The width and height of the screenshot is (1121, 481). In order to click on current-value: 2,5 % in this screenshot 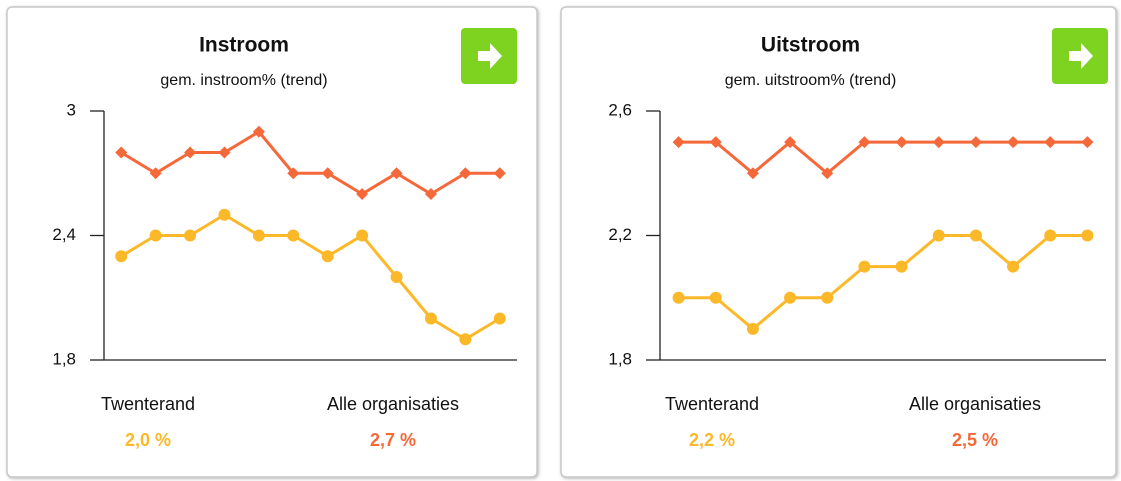, I will do `click(975, 440)`.